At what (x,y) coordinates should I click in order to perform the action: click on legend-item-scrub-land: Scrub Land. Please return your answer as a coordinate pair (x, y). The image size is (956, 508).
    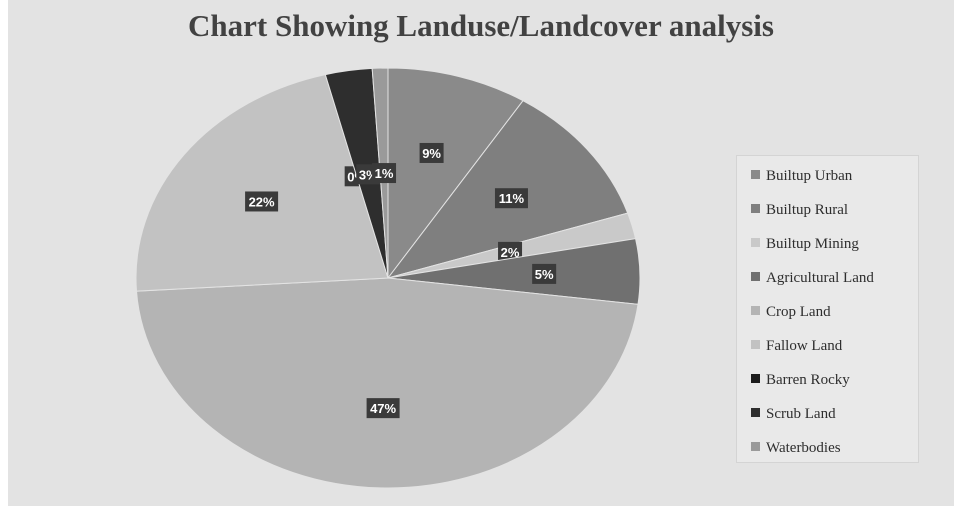
    Looking at the image, I should click on (834, 421).